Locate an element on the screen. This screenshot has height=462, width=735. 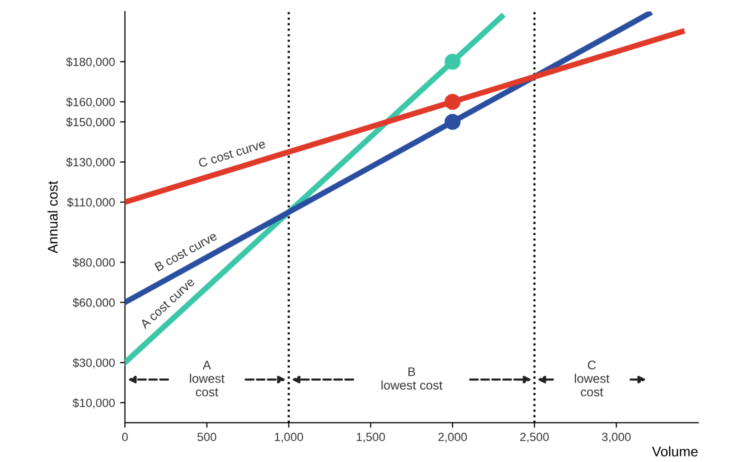
text: B cost curve is located at coordinates (186, 251).